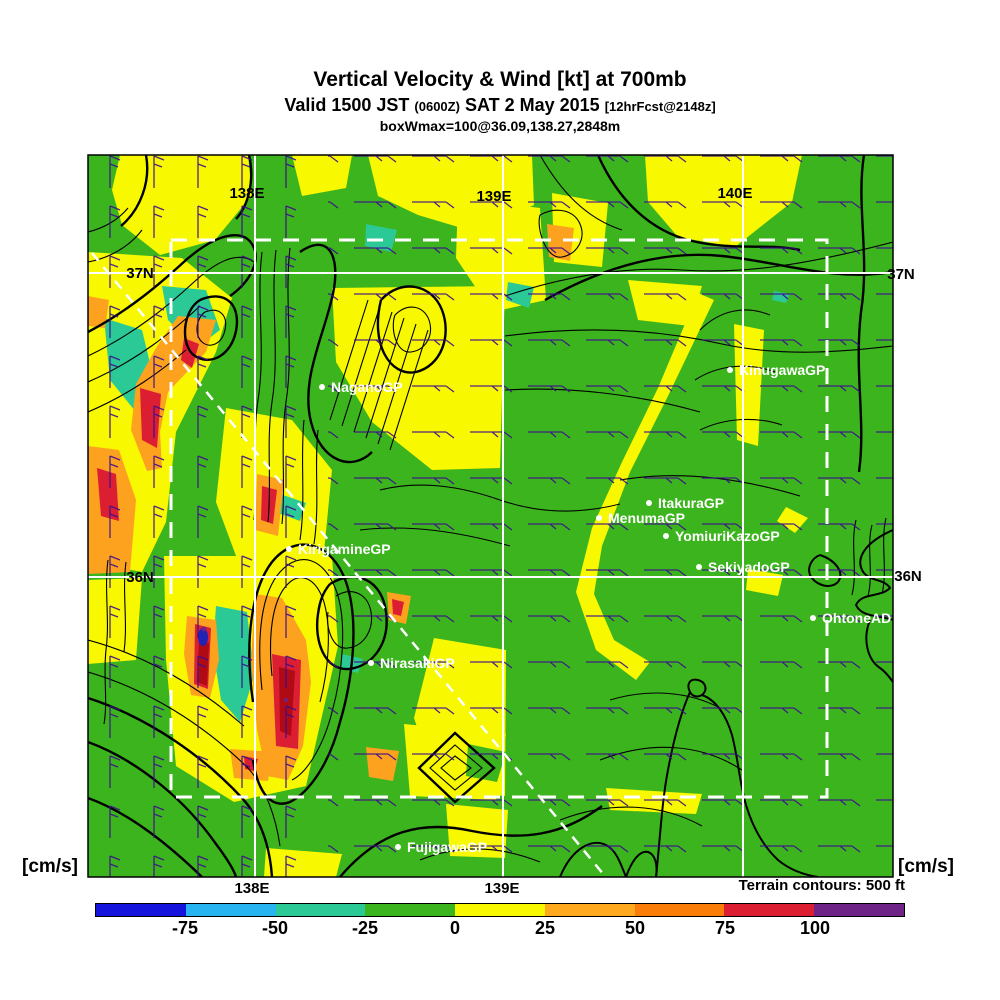 The height and width of the screenshot is (1000, 1000). Describe the element at coordinates (545, 928) in the screenshot. I see `colorbar-tick: 25` at that location.